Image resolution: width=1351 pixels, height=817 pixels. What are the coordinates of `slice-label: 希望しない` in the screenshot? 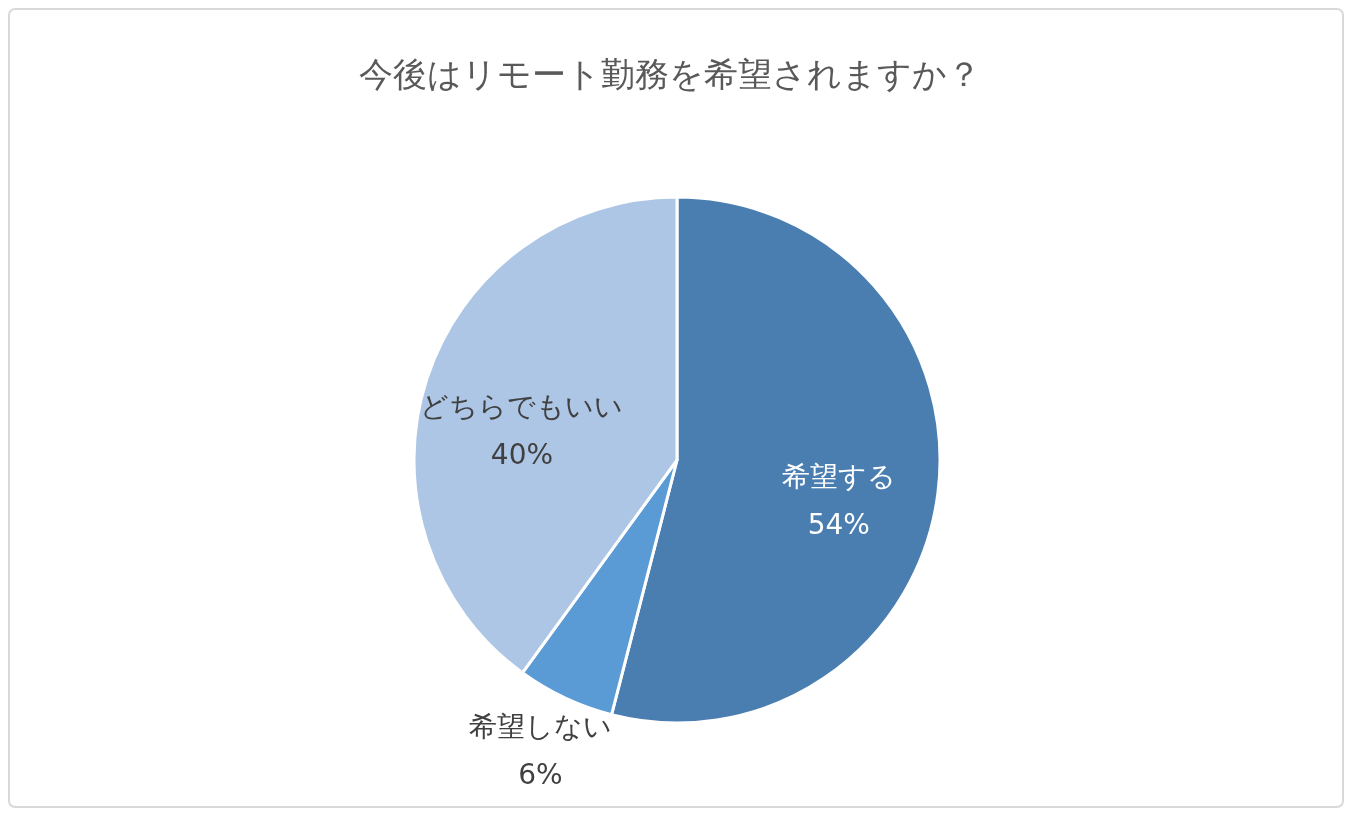 It's located at (540, 727).